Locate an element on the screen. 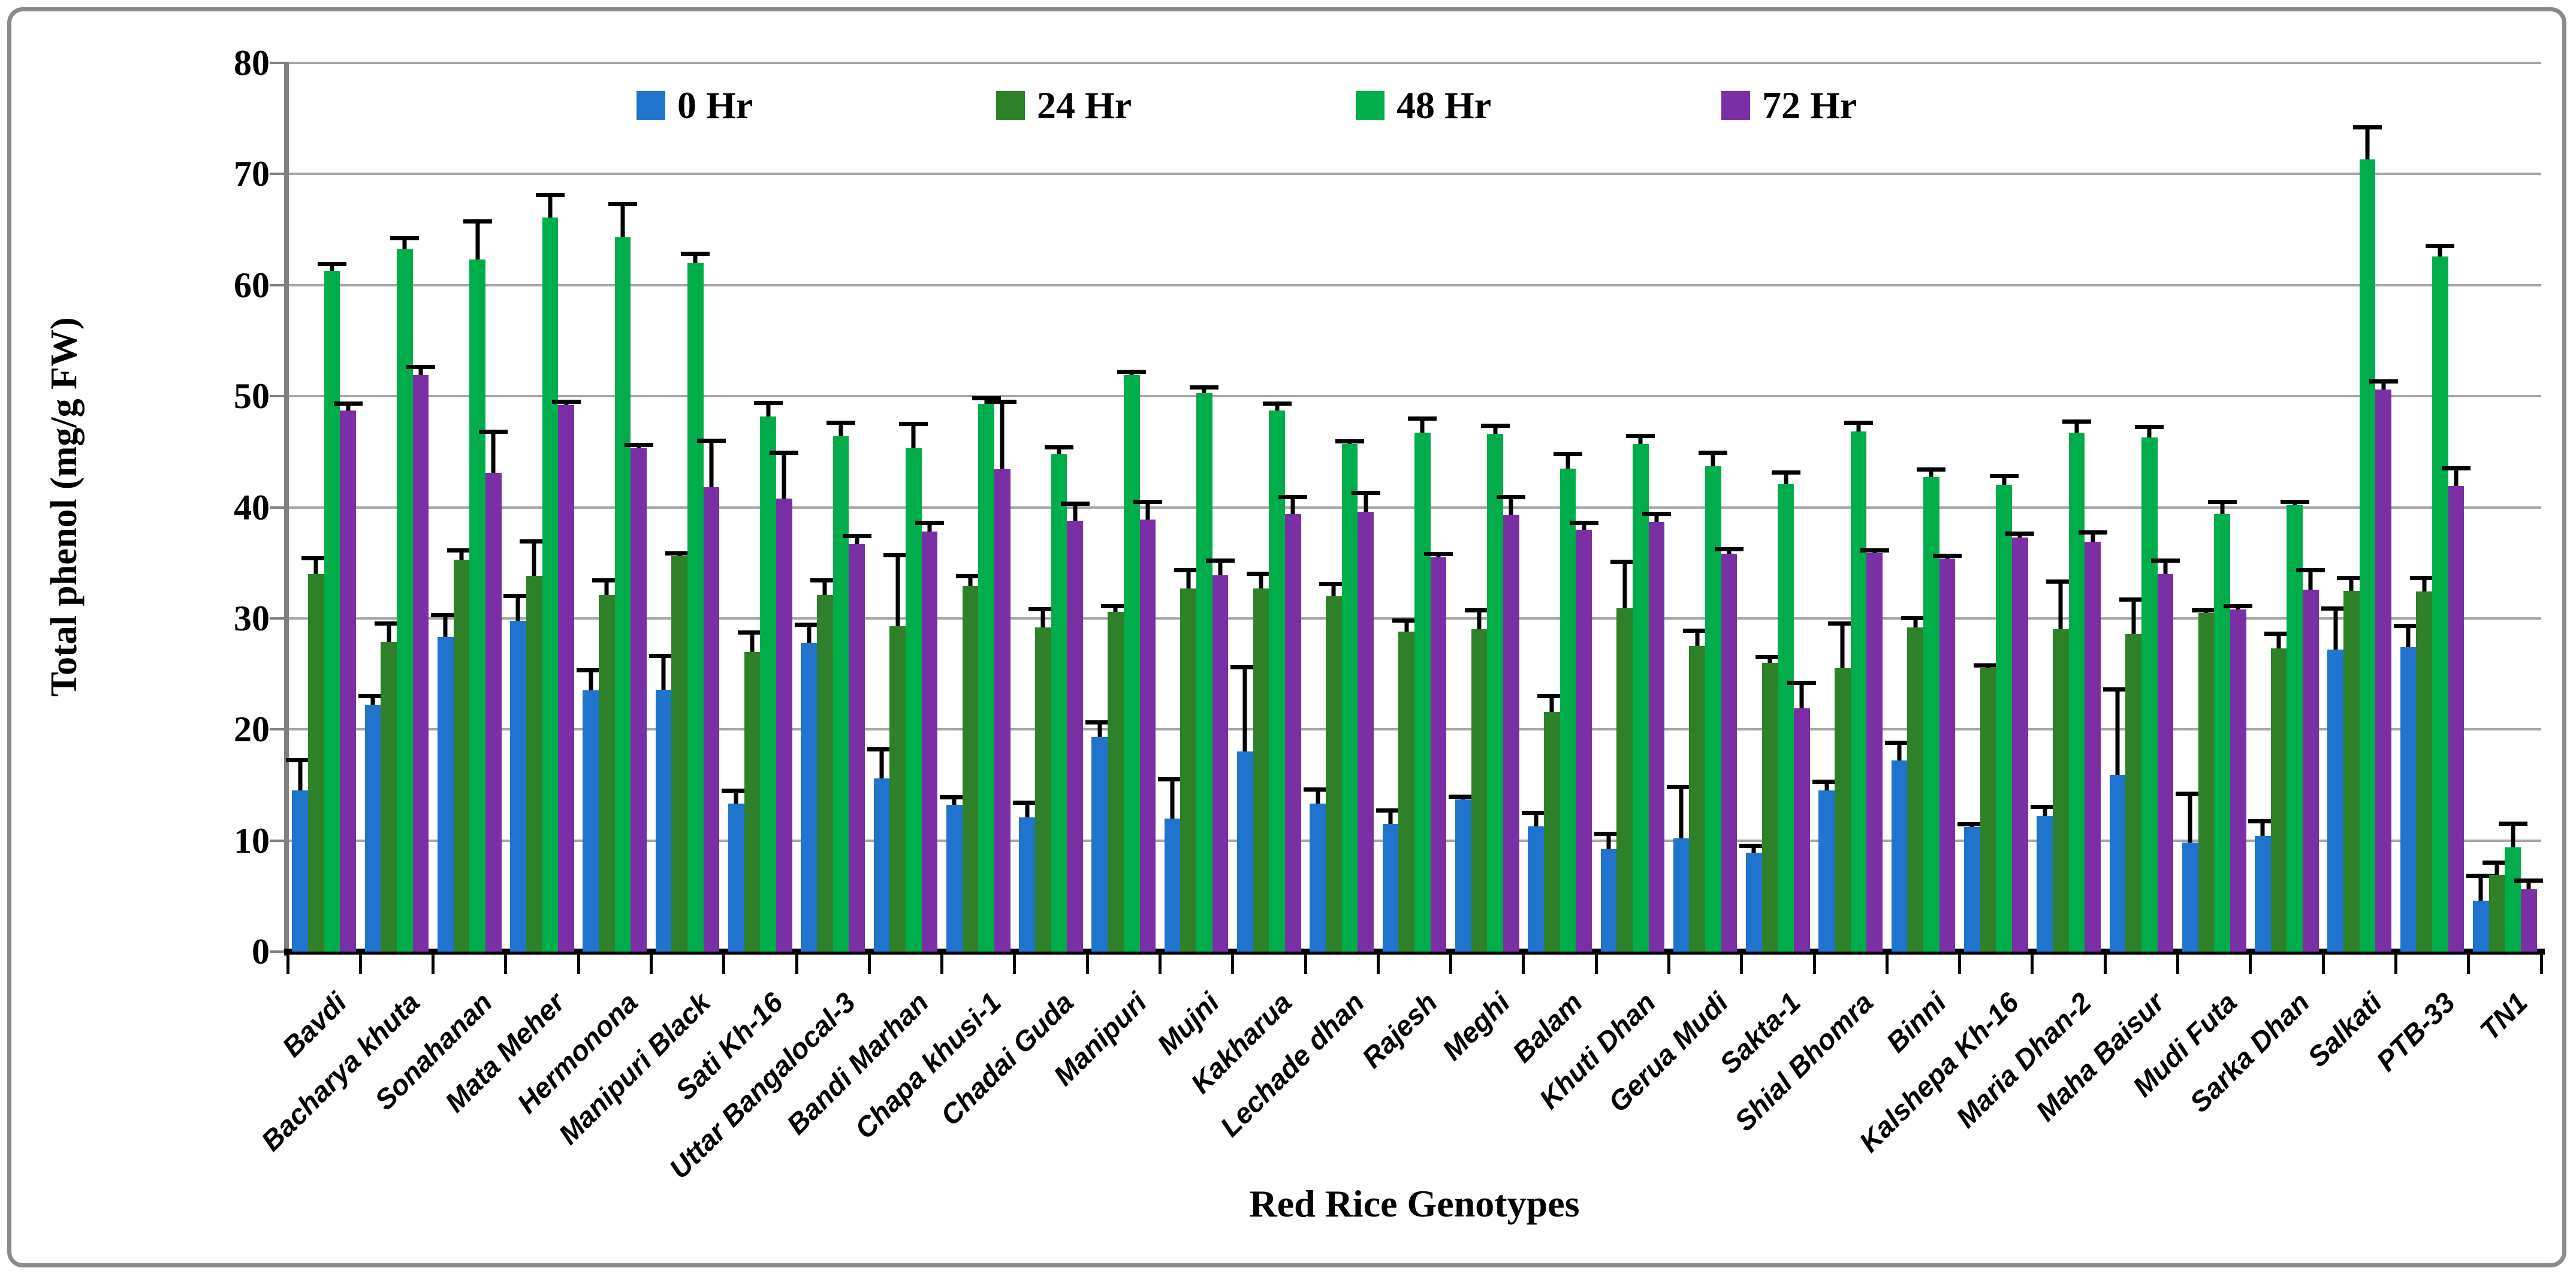  legend-label: 24 Hr is located at coordinates (1084, 105).